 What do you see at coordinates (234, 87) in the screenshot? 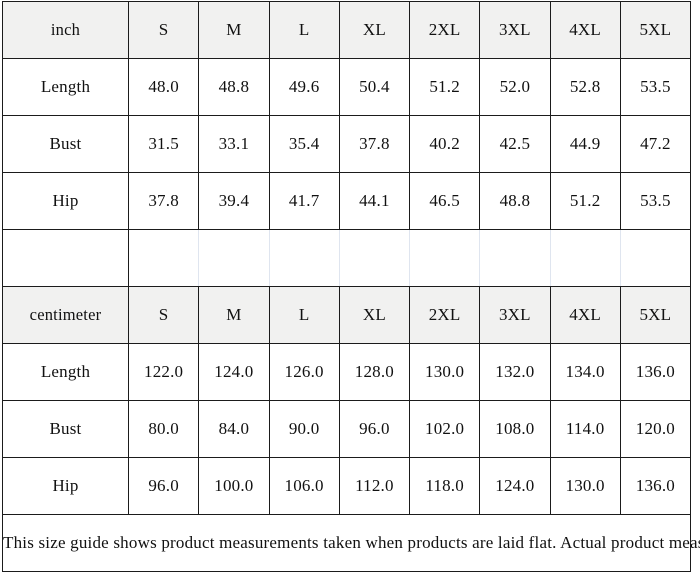
I see `inch-length-m: 48.8` at bounding box center [234, 87].